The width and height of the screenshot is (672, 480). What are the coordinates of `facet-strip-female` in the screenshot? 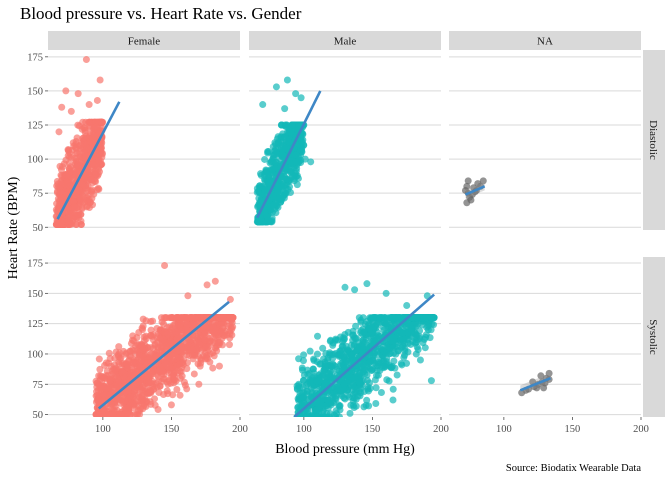 It's located at (144, 40).